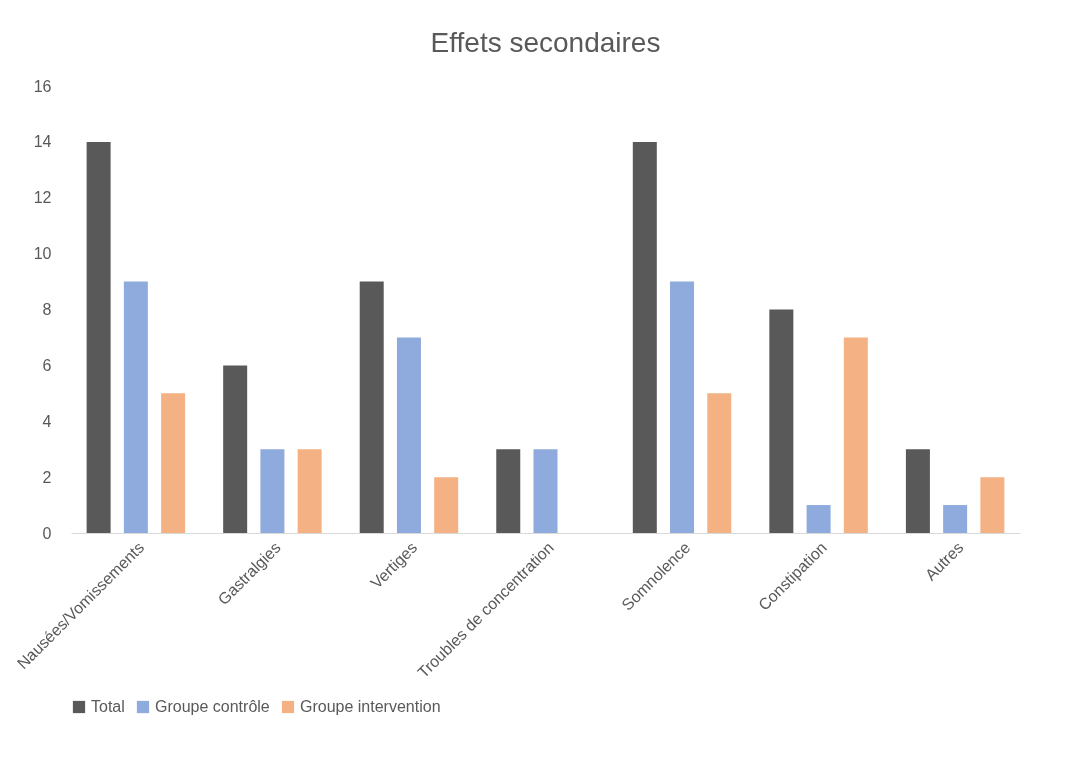 Image resolution: width=1086 pixels, height=776 pixels. What do you see at coordinates (42, 142) in the screenshot?
I see `y-tick-label: 14` at bounding box center [42, 142].